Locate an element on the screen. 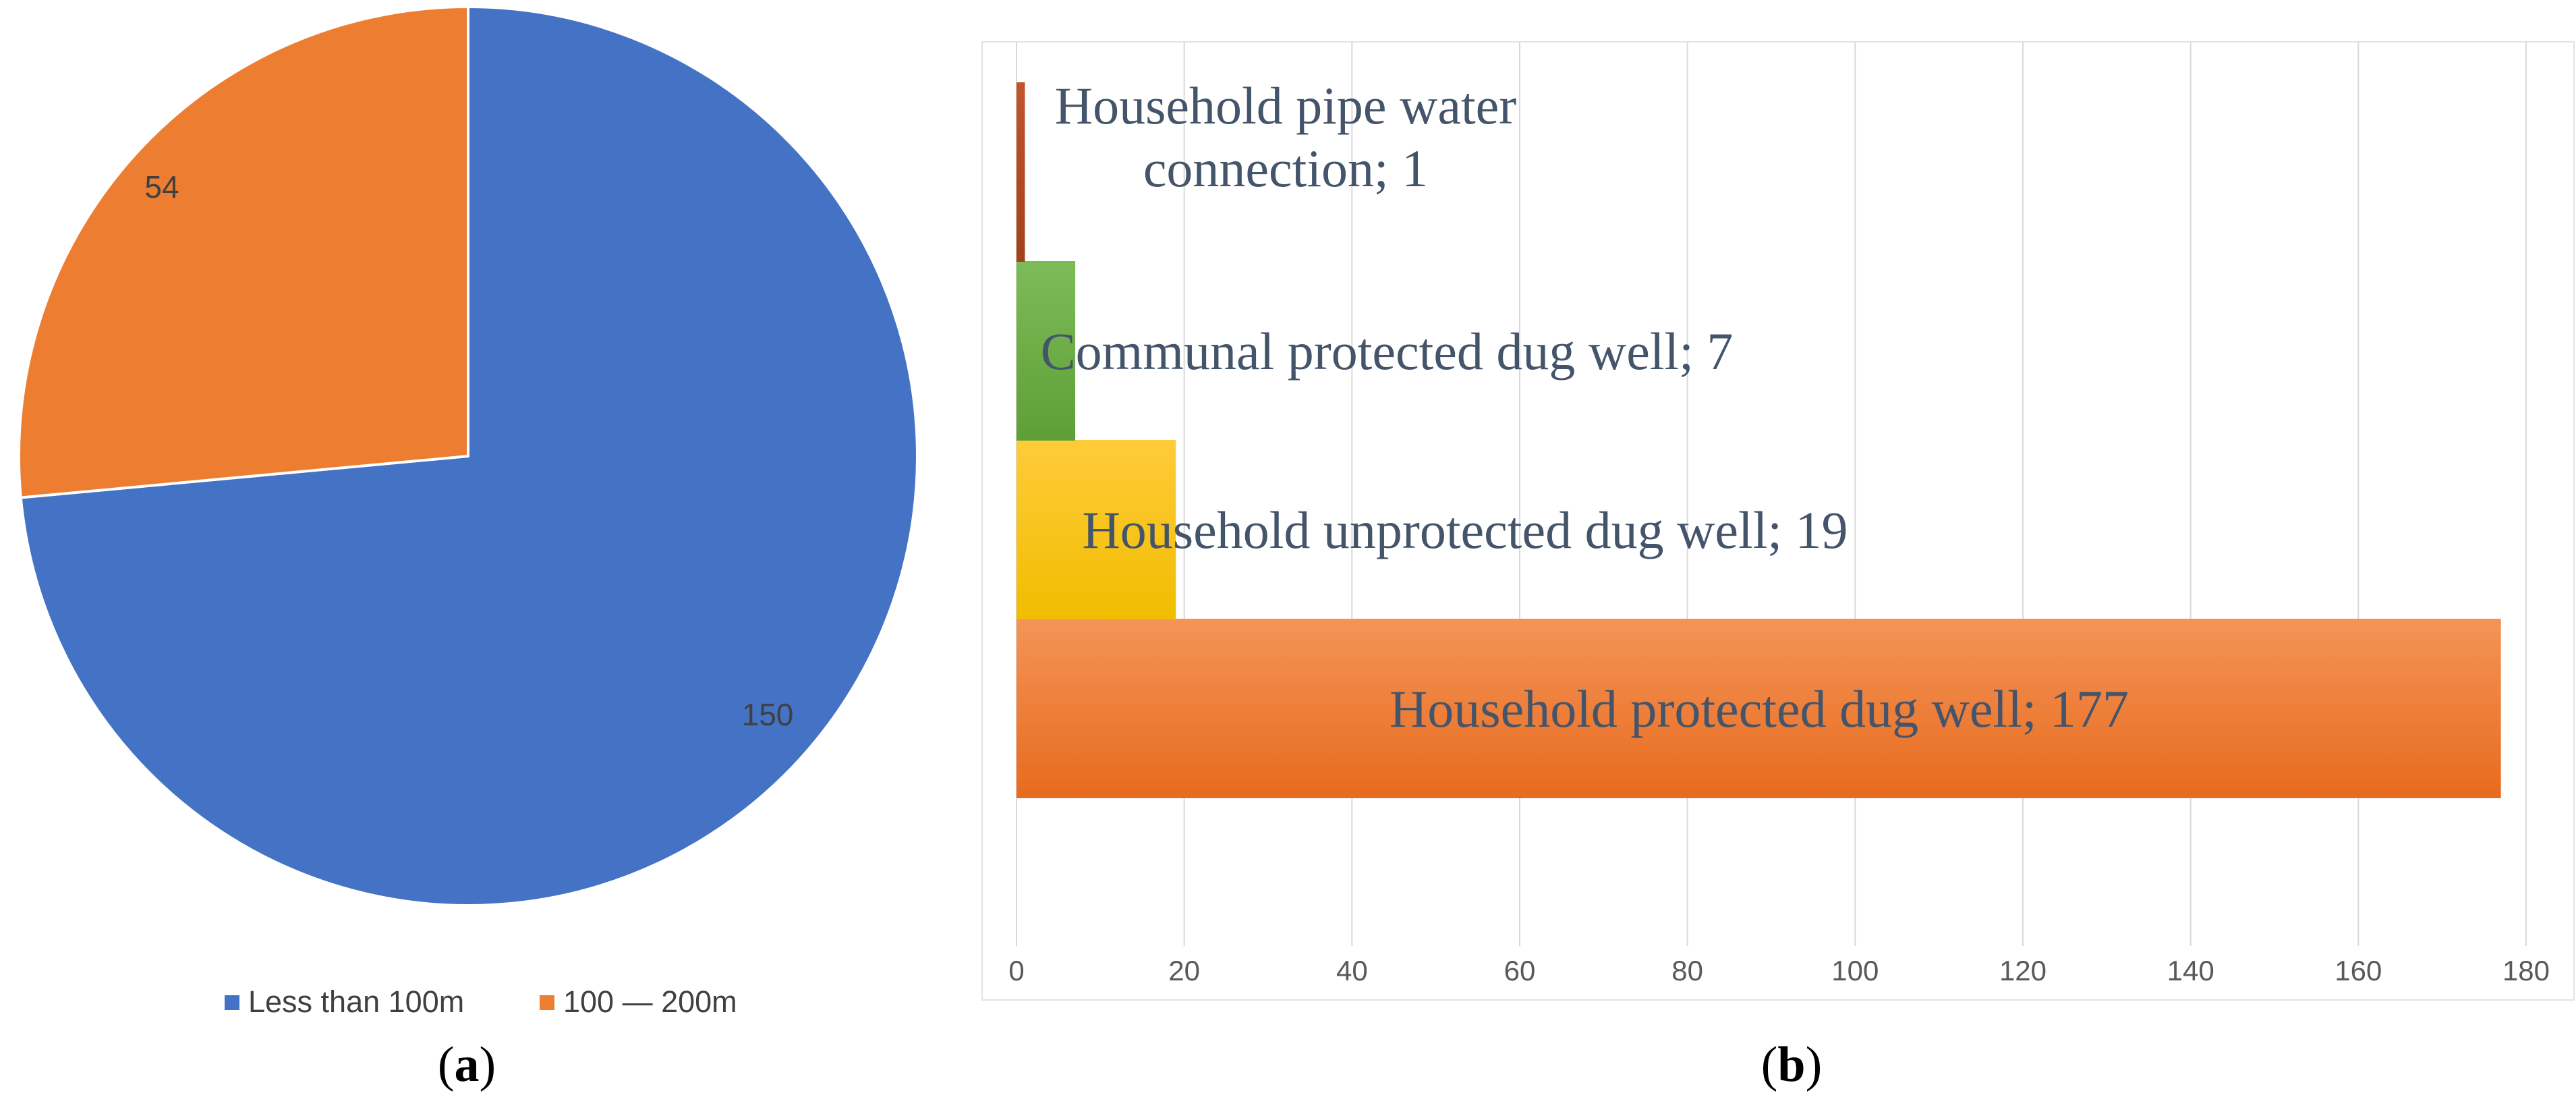  x-tick-label: 80 is located at coordinates (1687, 970).